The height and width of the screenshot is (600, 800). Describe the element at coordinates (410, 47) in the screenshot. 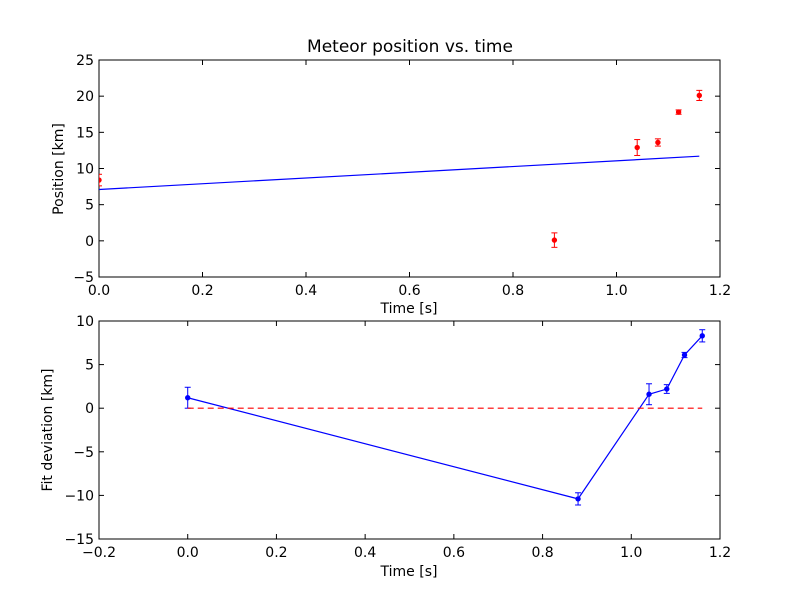

I see `chart-title: Meteor position vs. time` at that location.